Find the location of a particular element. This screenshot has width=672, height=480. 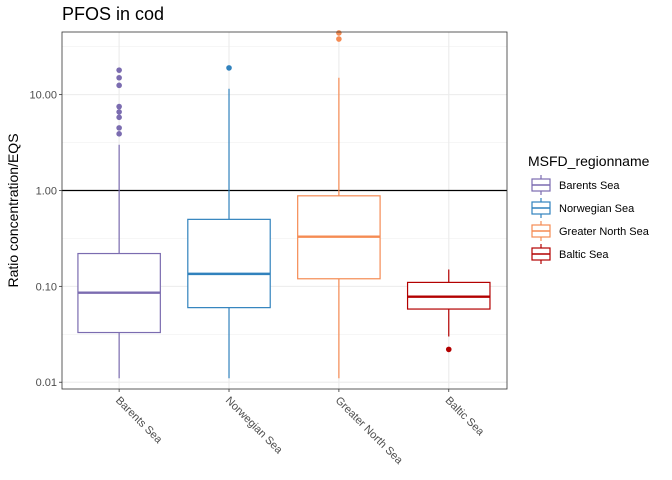

y-axis-title: Ratio concentration/EQS is located at coordinates (13, 210).